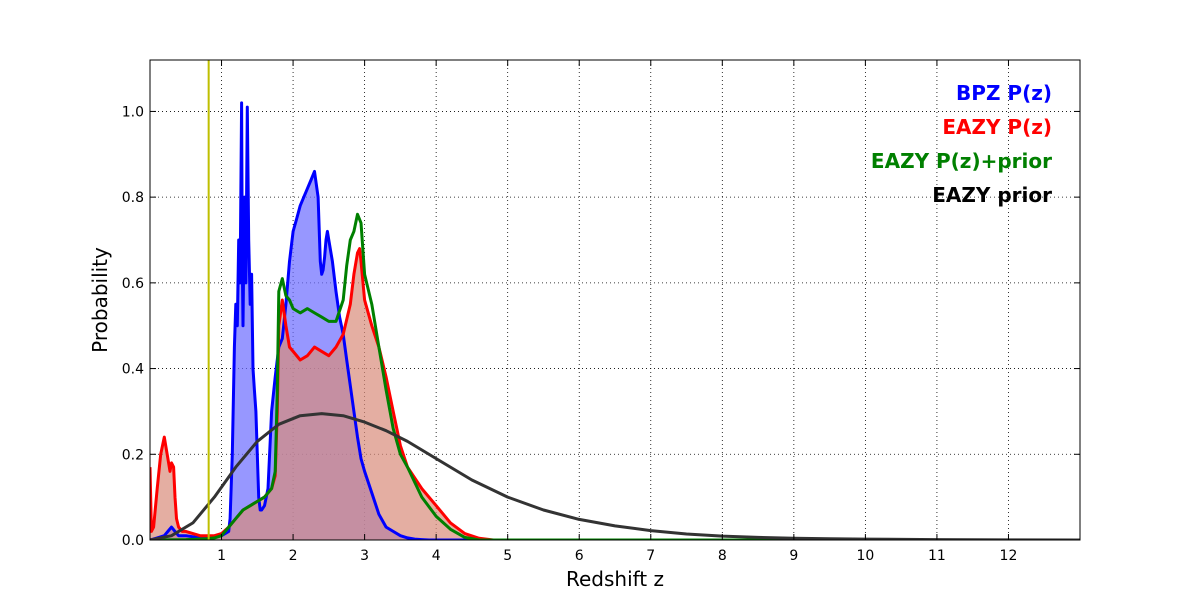 This screenshot has width=1200, height=600. Describe the element at coordinates (865, 556) in the screenshot. I see `x-tick-label: 10` at that location.